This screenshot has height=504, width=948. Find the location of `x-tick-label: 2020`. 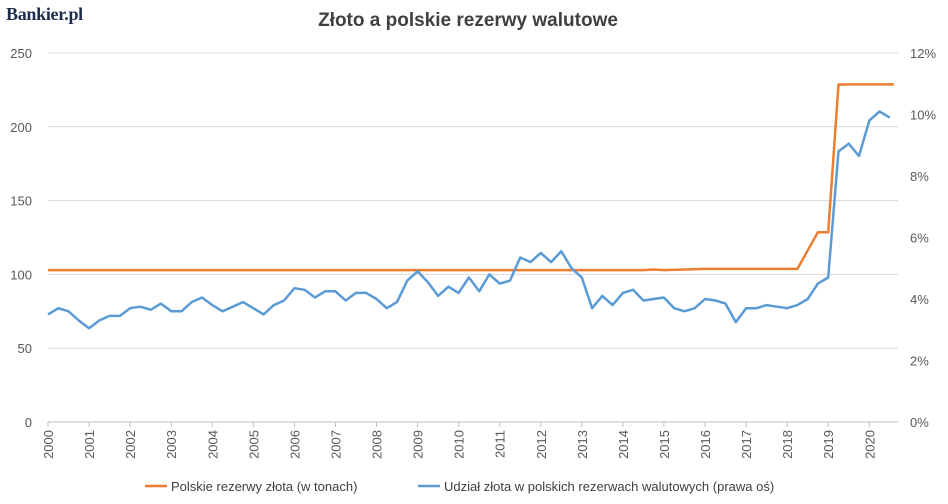

x-tick-label: 2020 is located at coordinates (869, 444).